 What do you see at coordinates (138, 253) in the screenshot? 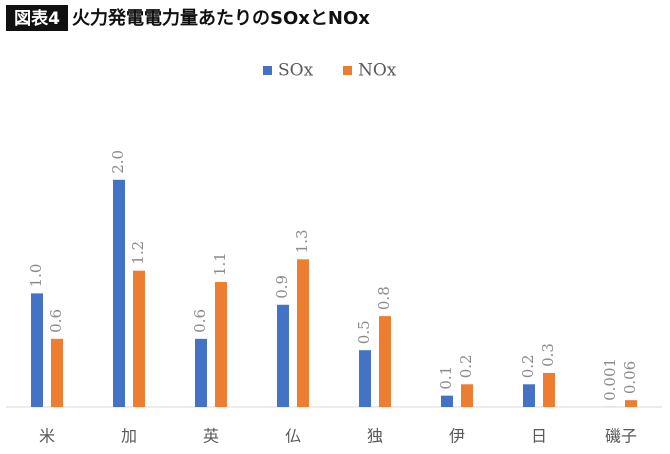
I see `value-label: 1.2` at bounding box center [138, 253].